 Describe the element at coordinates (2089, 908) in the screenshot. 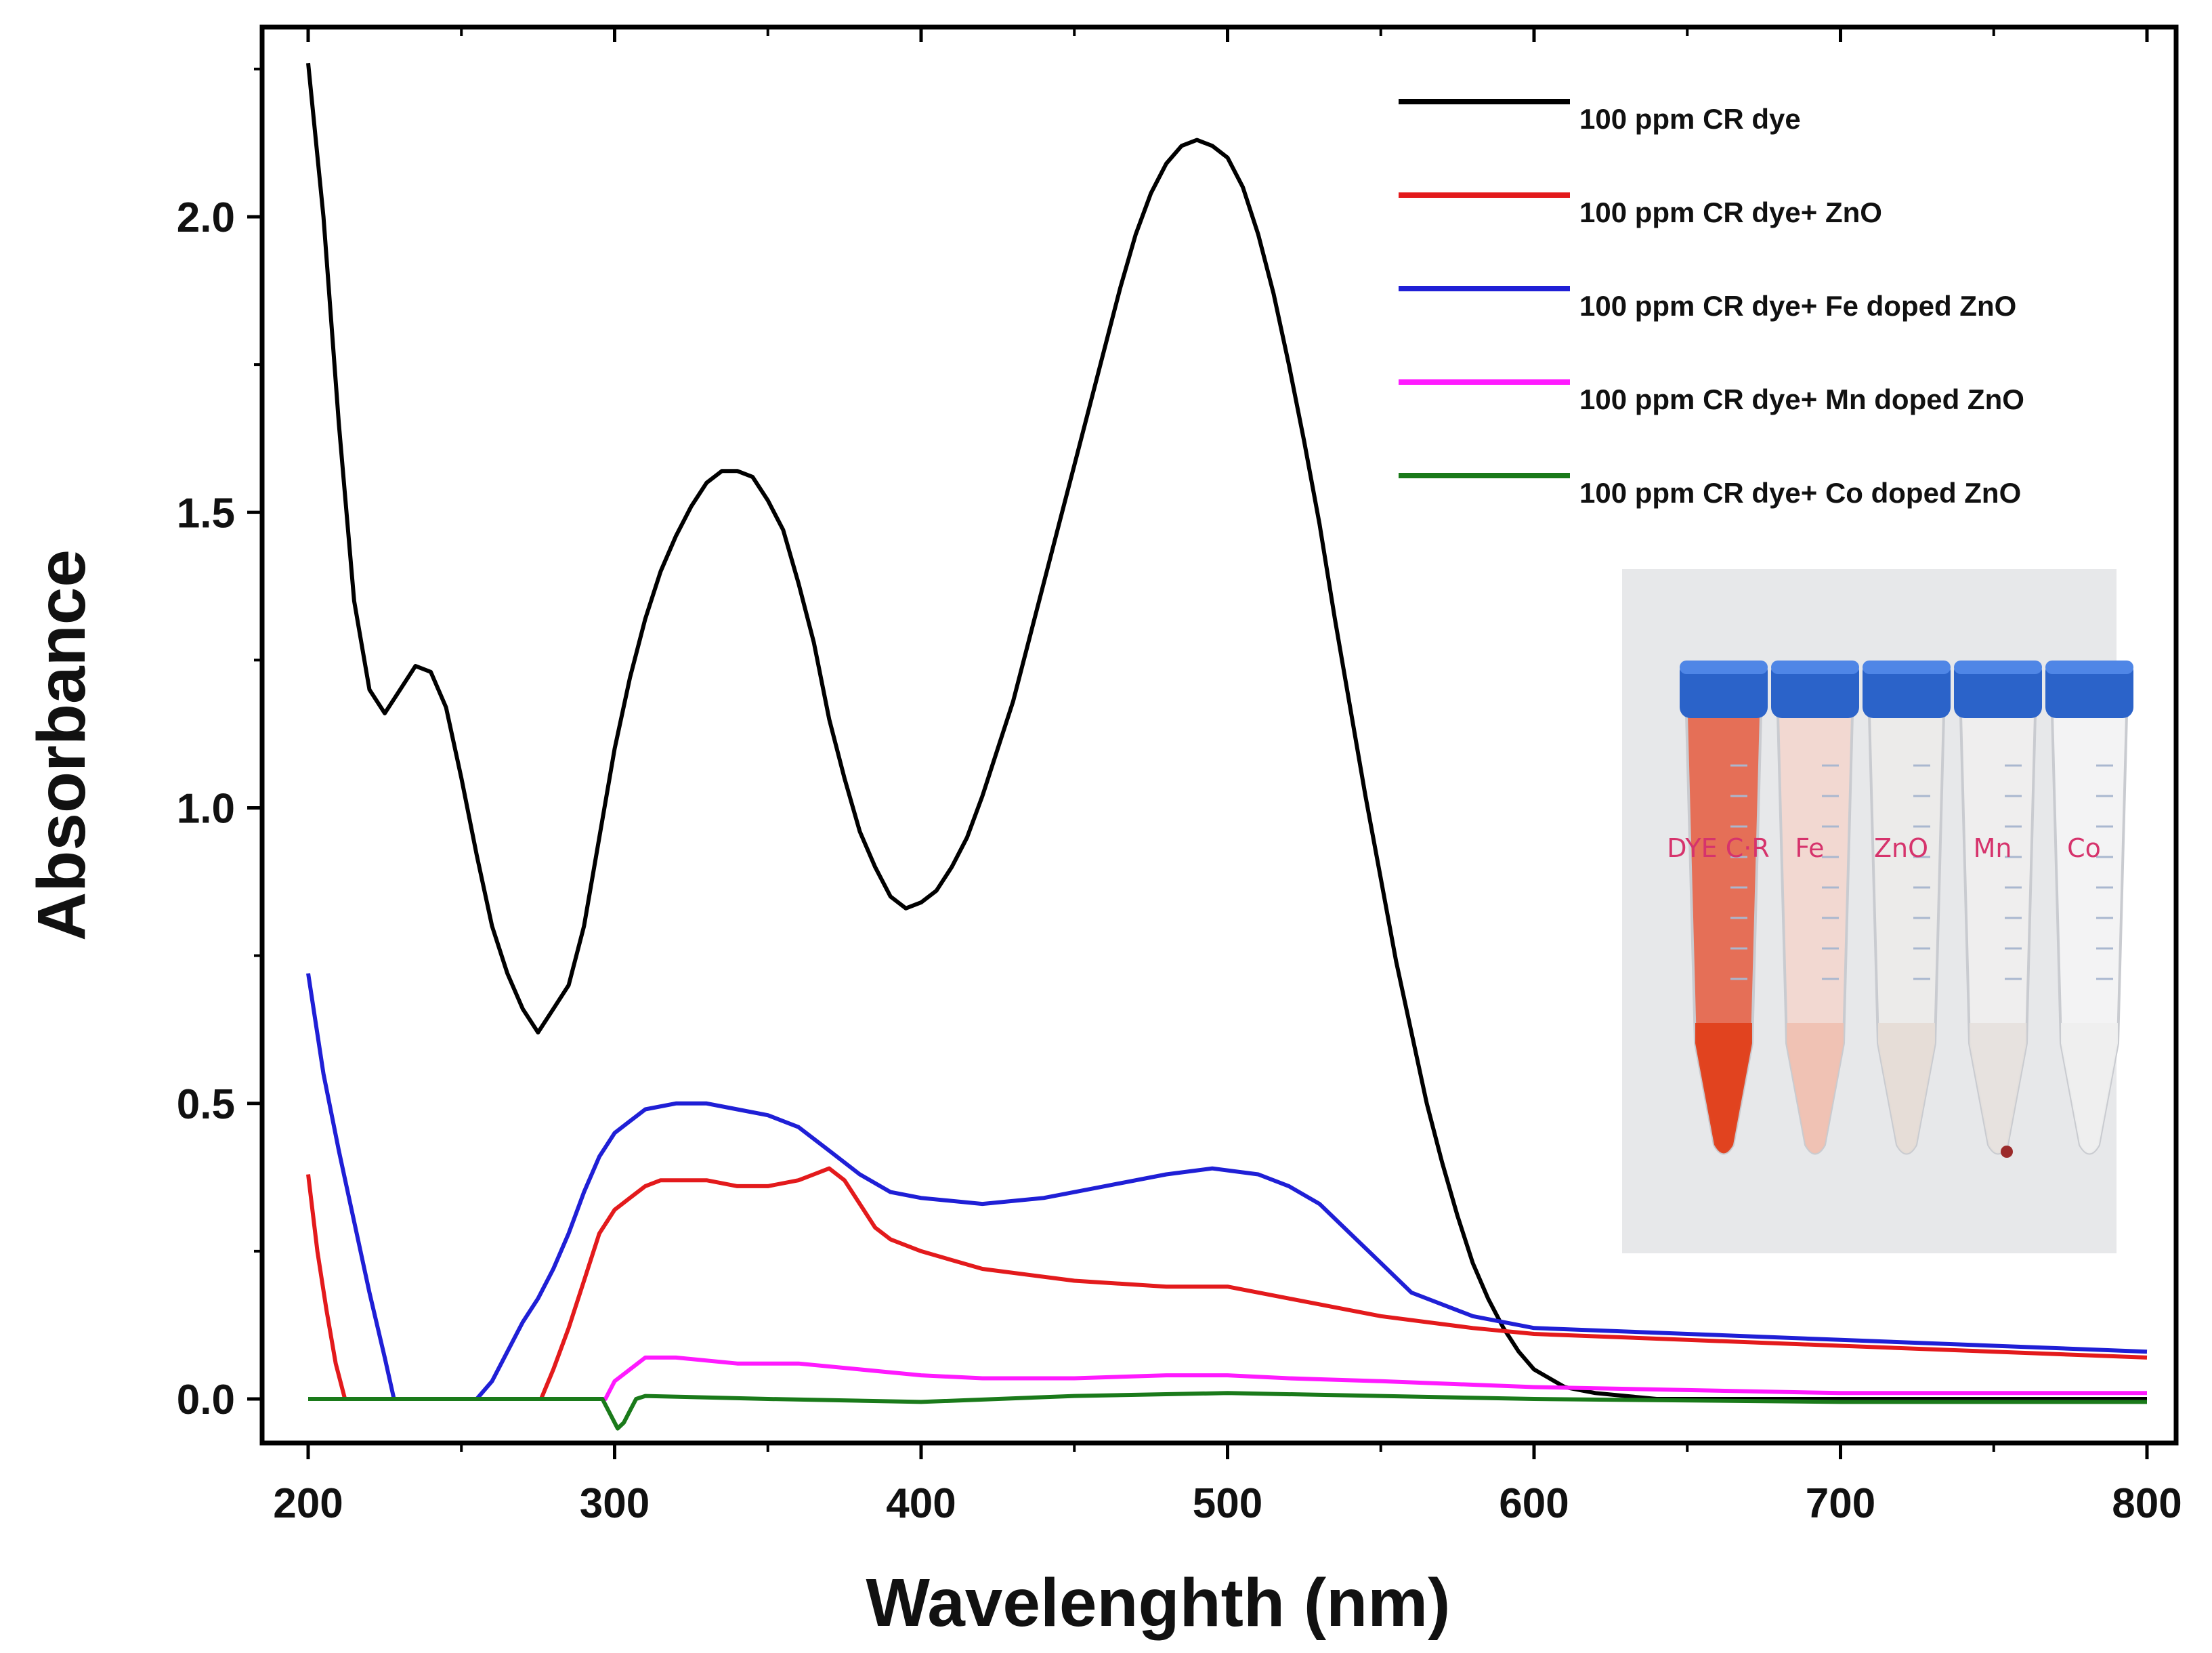

I see `tube-5: Co` at that location.